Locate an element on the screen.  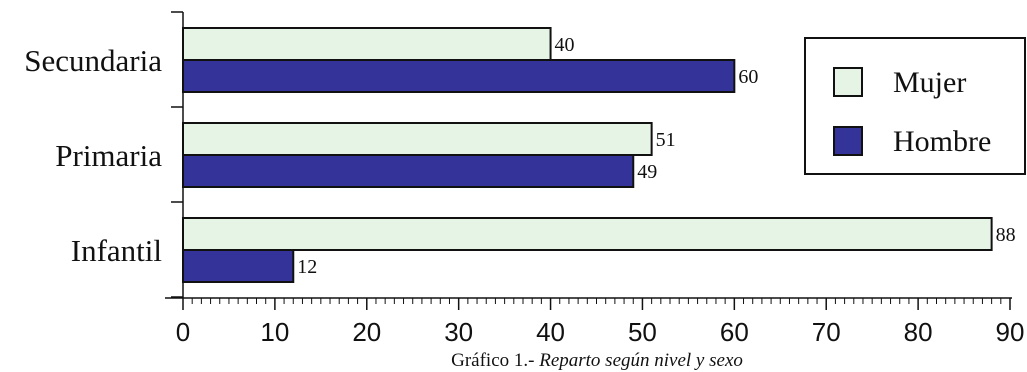
category-labels: Secundaria Primaria Infantil is located at coordinates (103, 154).